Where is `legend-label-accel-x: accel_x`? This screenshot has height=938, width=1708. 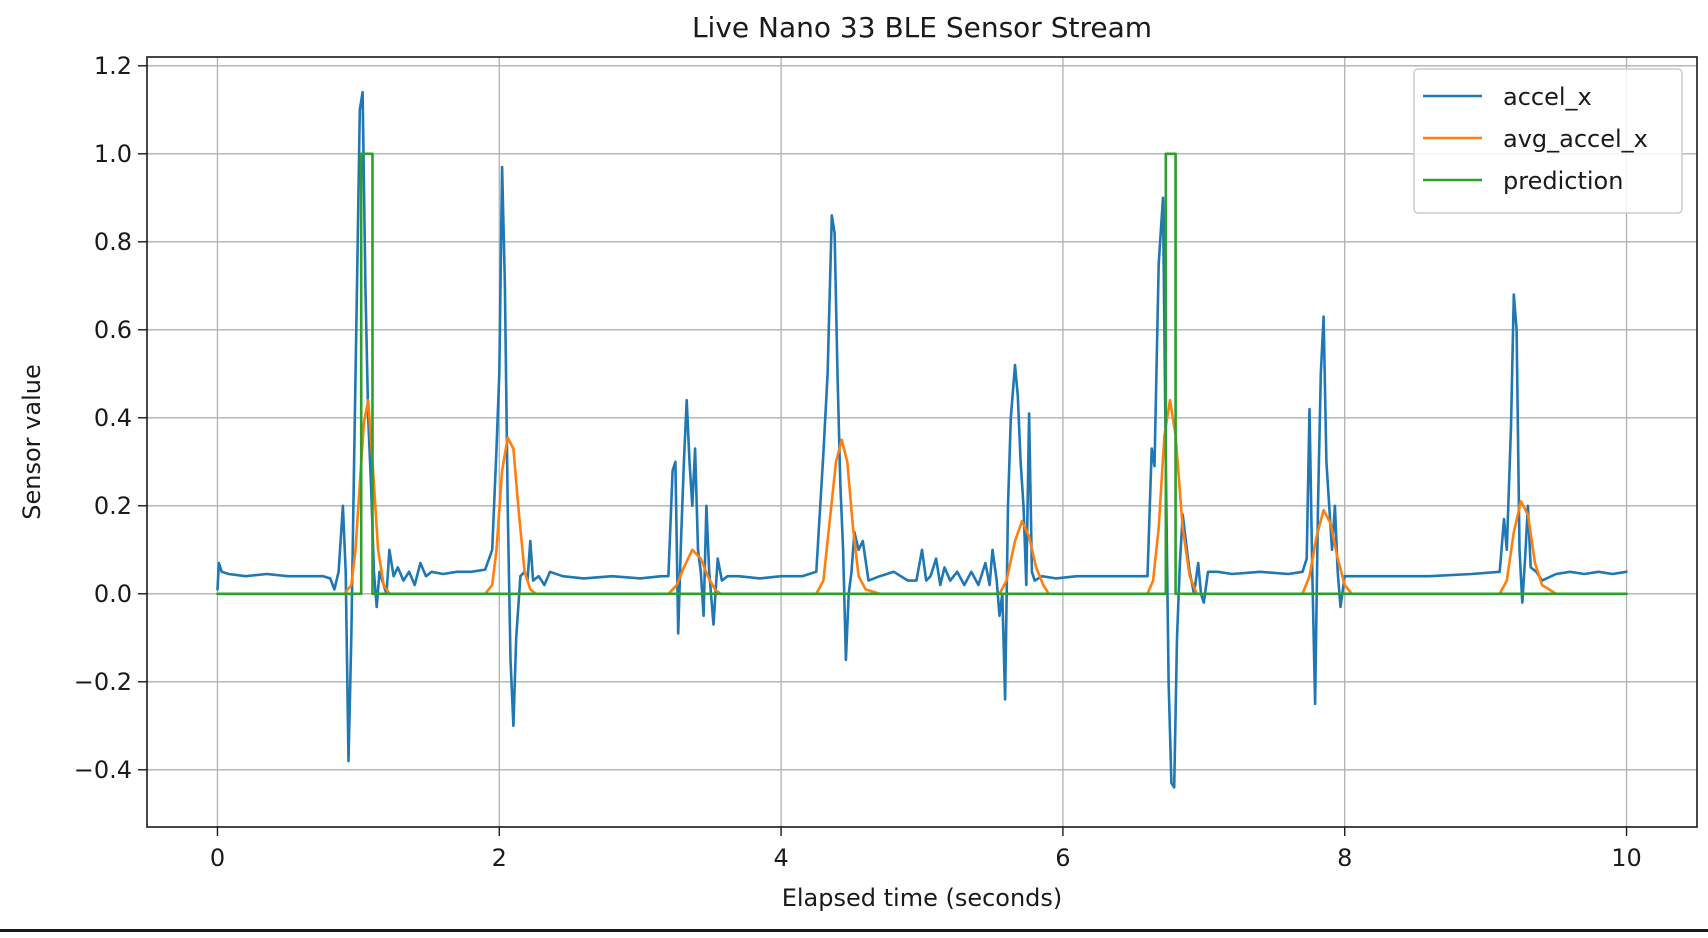 legend-label-accel-x: accel_x is located at coordinates (1547, 97).